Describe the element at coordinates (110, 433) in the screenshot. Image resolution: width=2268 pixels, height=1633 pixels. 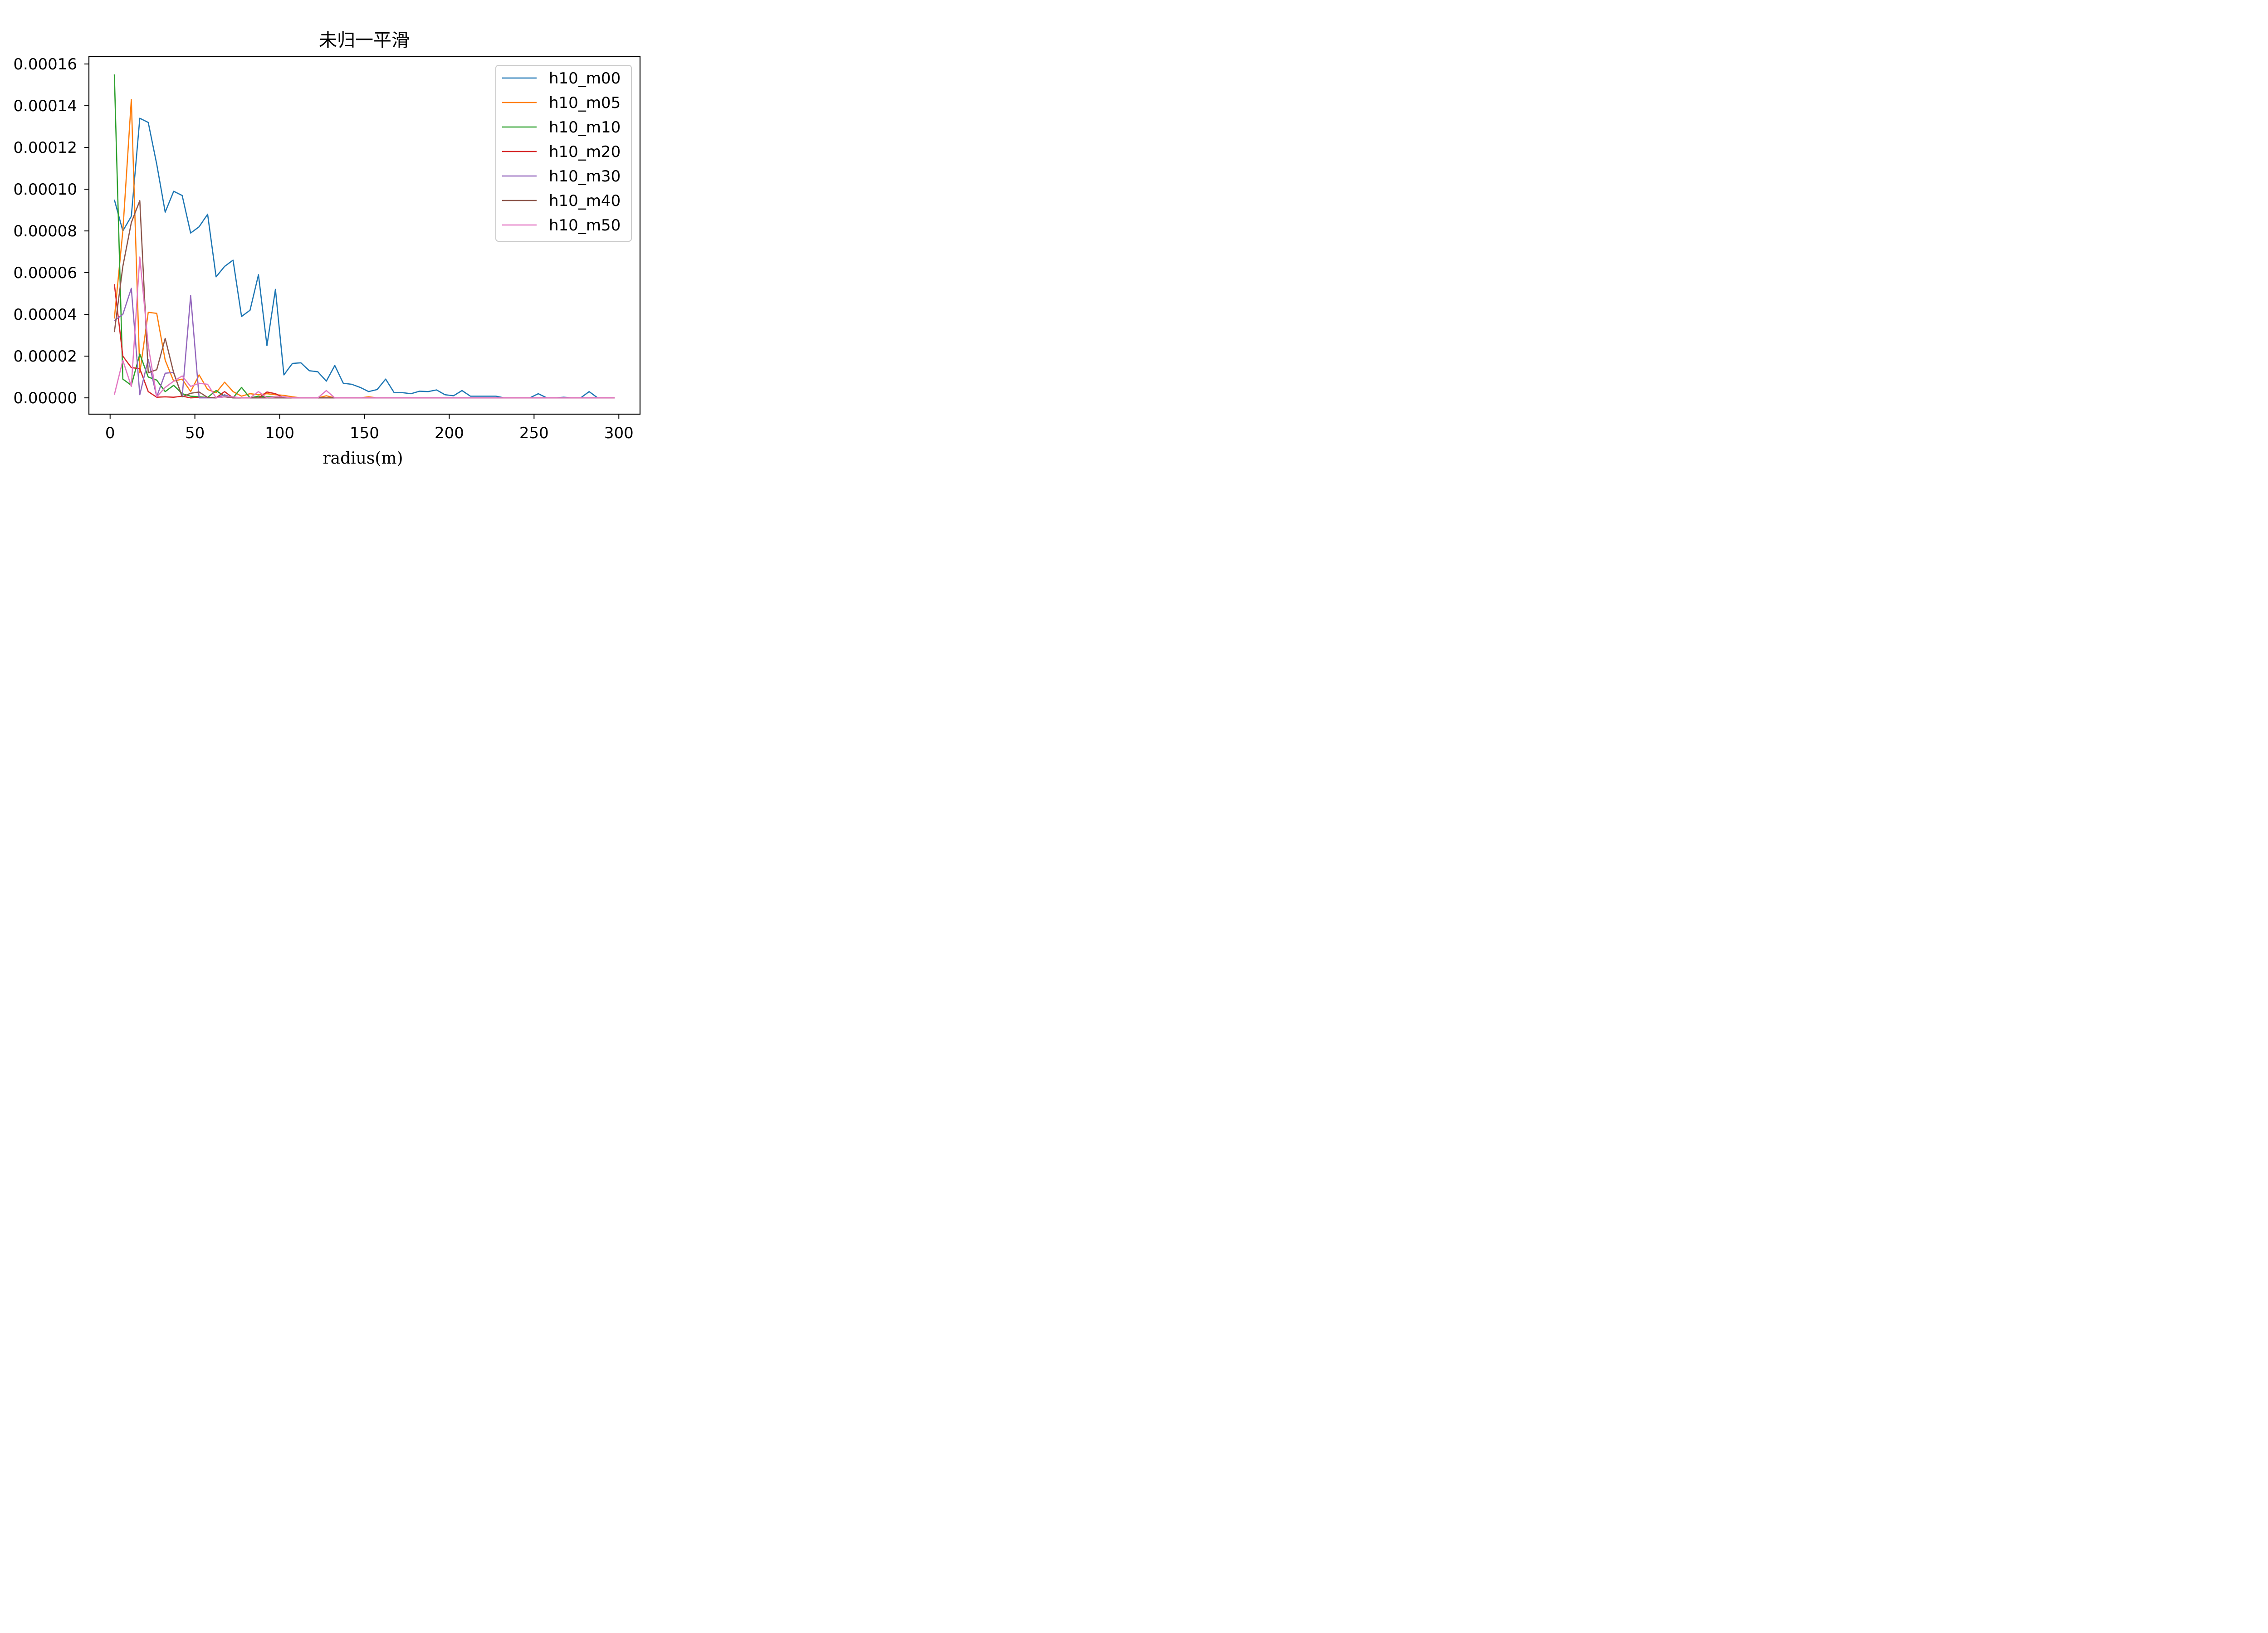
I see `x-tick-label: 0` at that location.